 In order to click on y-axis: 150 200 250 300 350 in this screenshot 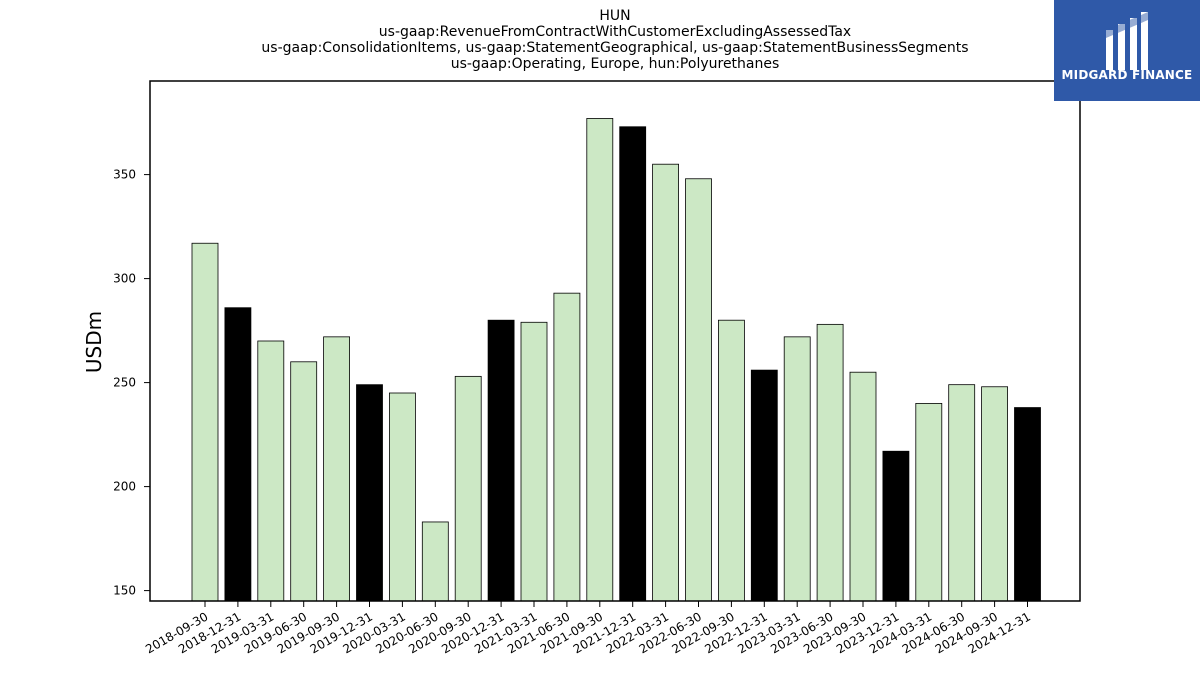, I will do `click(131, 383)`.